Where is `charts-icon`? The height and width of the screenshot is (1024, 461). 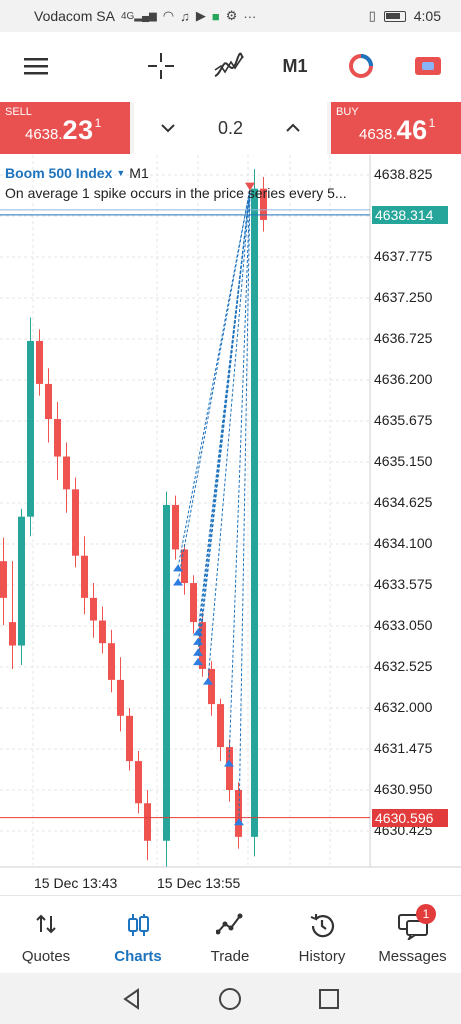 charts-icon is located at coordinates (138, 925).